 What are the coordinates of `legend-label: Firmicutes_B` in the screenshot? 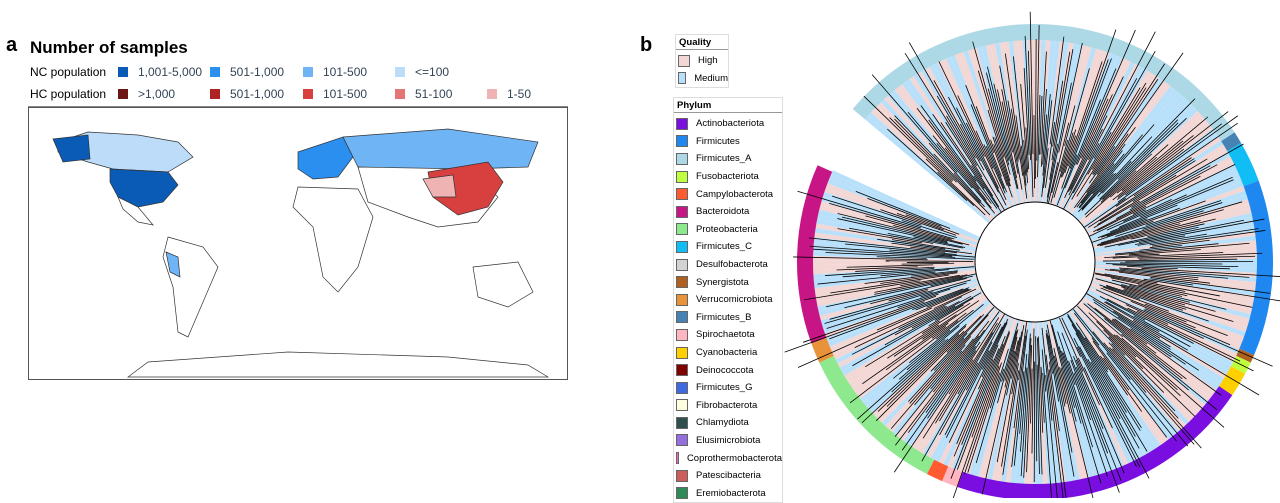 It's located at (723, 317).